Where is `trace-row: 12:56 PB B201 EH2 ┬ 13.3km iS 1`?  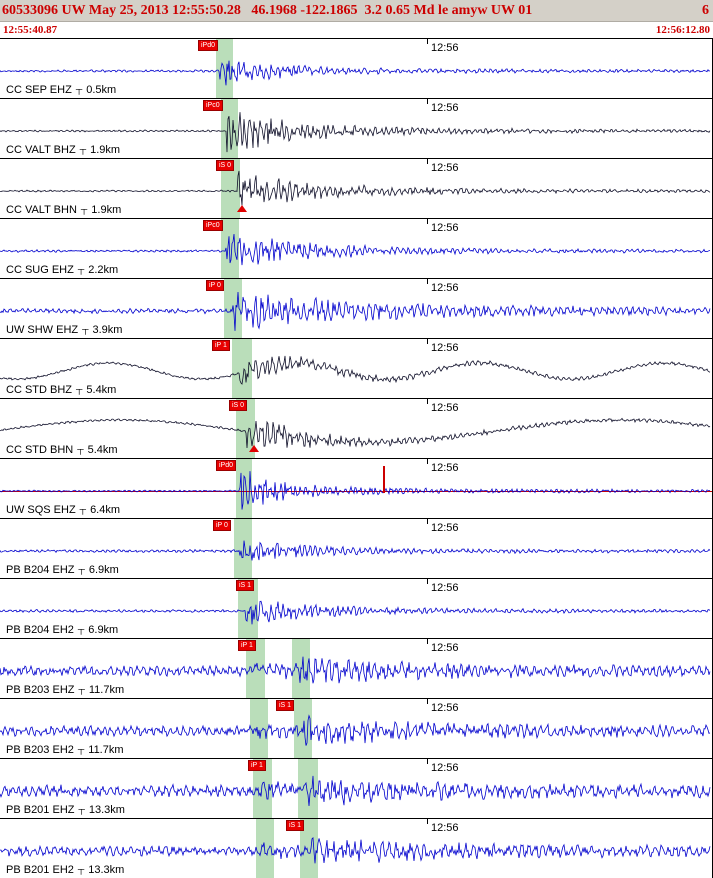
trace-row: 12:56 PB B201 EH2 ┬ 13.3km iS 1 is located at coordinates (356, 848).